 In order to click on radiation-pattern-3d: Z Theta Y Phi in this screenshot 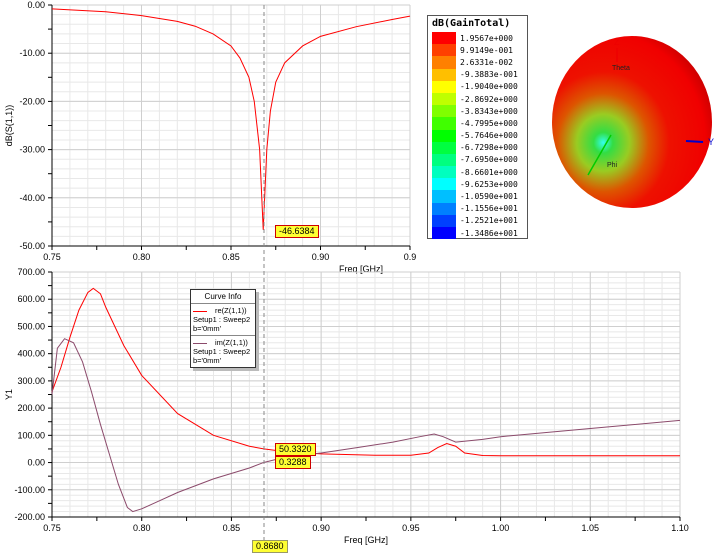, I will do `click(633, 122)`.